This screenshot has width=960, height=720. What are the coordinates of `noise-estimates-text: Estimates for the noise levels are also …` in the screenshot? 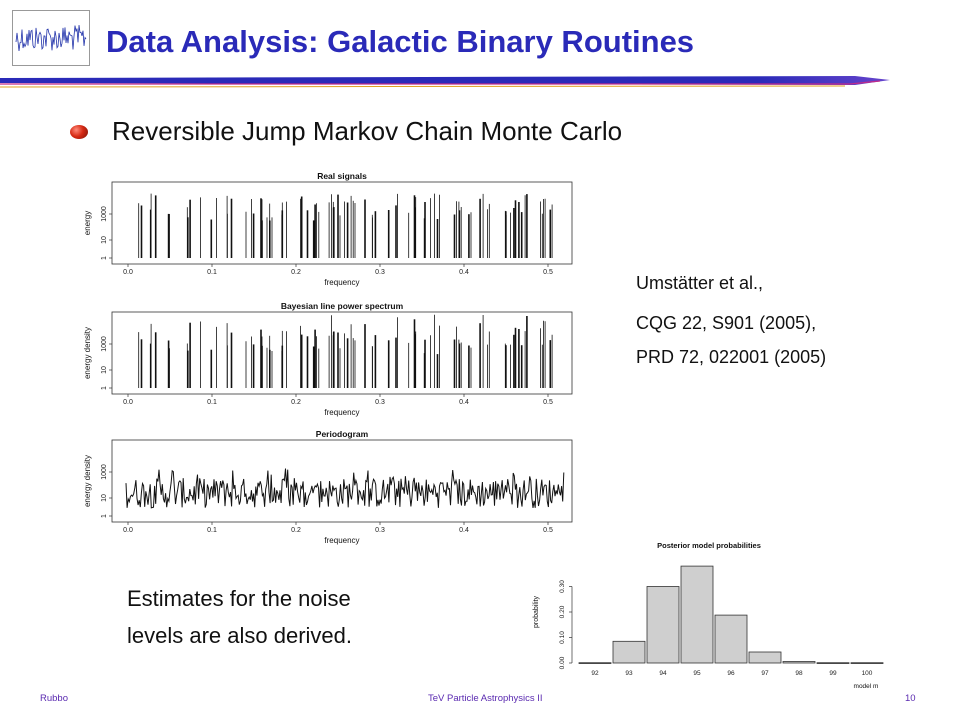 It's located at (239, 617).